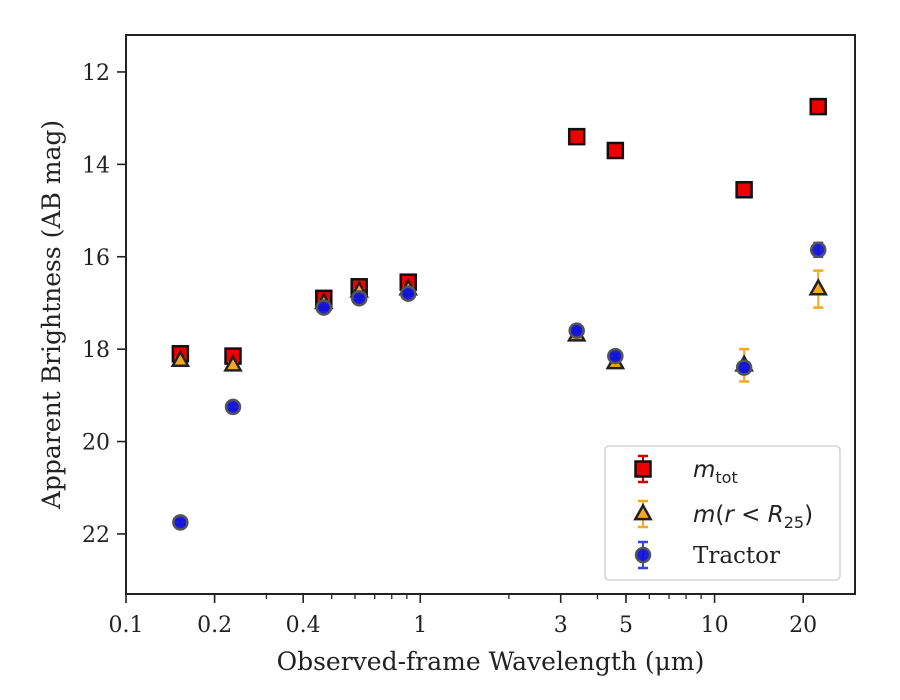 This screenshot has height=700, width=900. I want to click on legend-entry: Tractor, so click(707, 555).